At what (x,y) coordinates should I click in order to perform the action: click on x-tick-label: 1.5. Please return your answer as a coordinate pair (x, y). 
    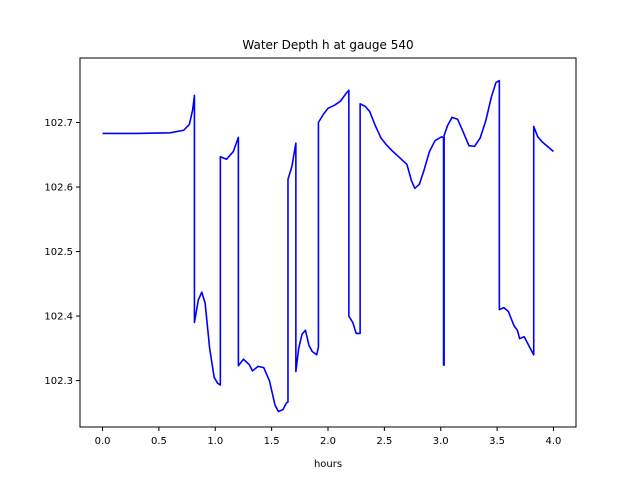
    Looking at the image, I should click on (272, 441).